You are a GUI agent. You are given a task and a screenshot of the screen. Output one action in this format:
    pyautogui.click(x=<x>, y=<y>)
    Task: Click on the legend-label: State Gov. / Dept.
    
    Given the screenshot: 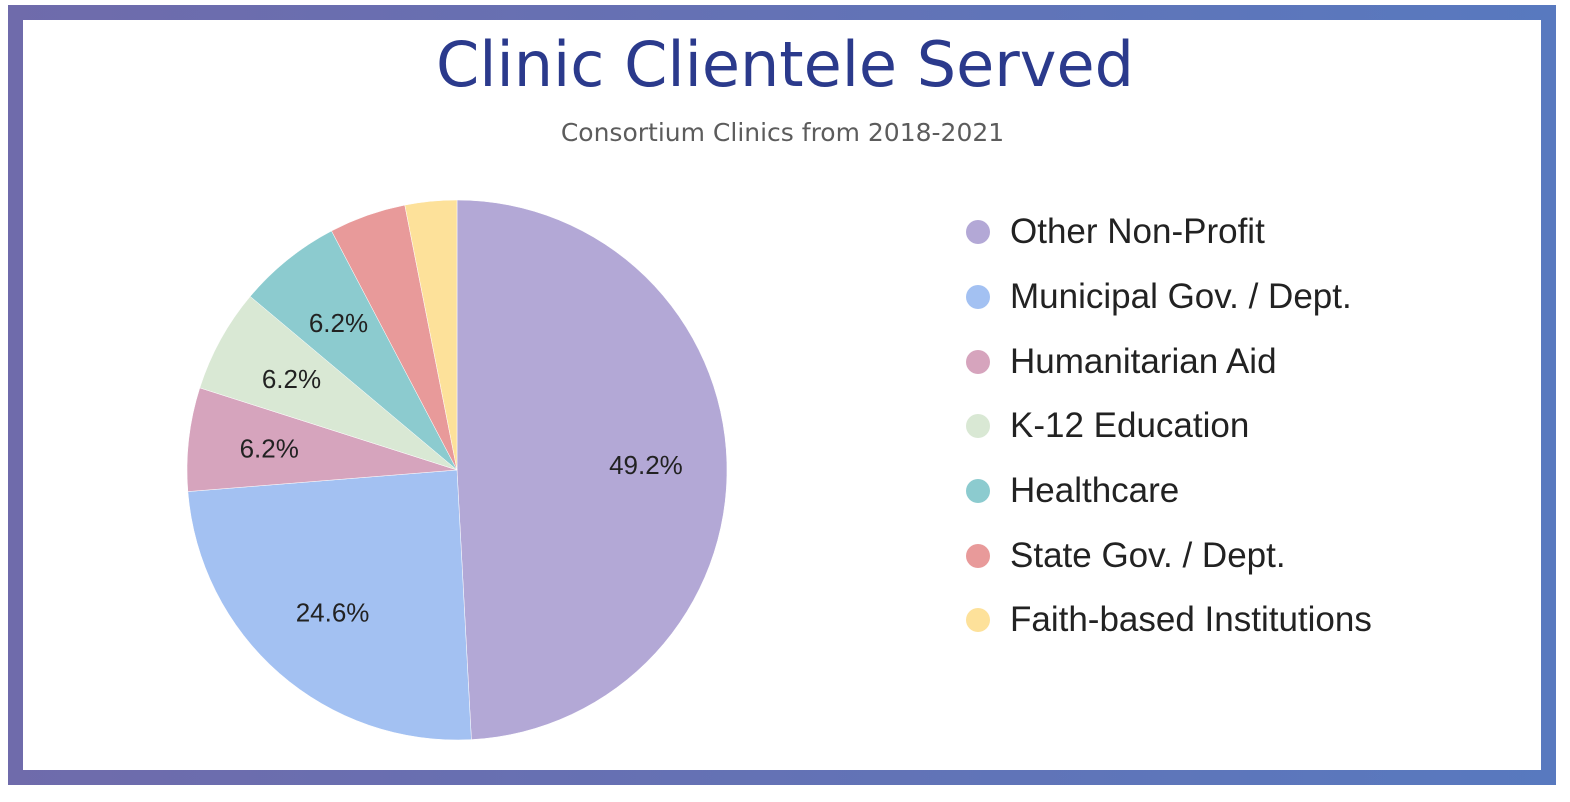 What is the action you would take?
    pyautogui.click(x=1148, y=555)
    